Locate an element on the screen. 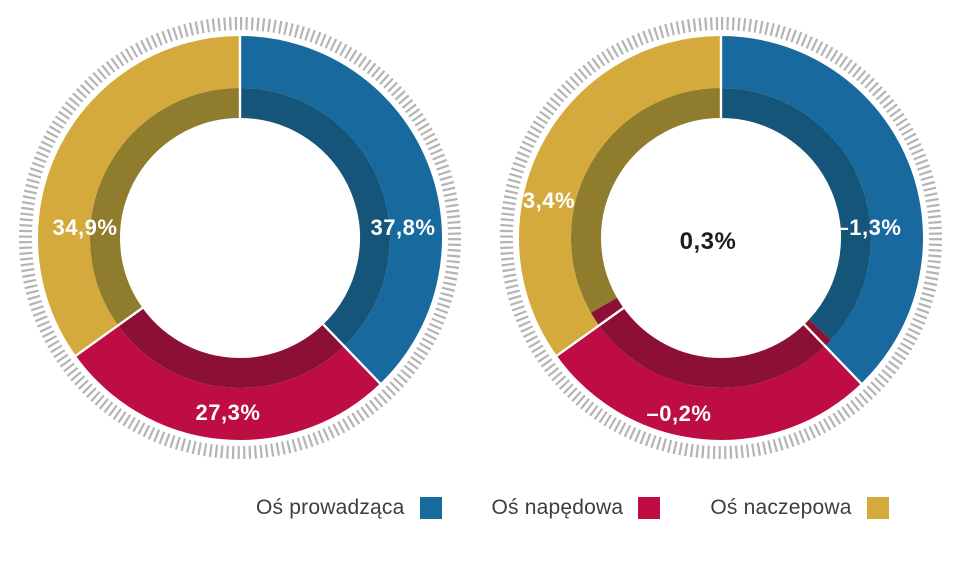 Image resolution: width=960 pixels, height=583 pixels. legend-label-os-napedowa: Oś napędowa is located at coordinates (557, 507).